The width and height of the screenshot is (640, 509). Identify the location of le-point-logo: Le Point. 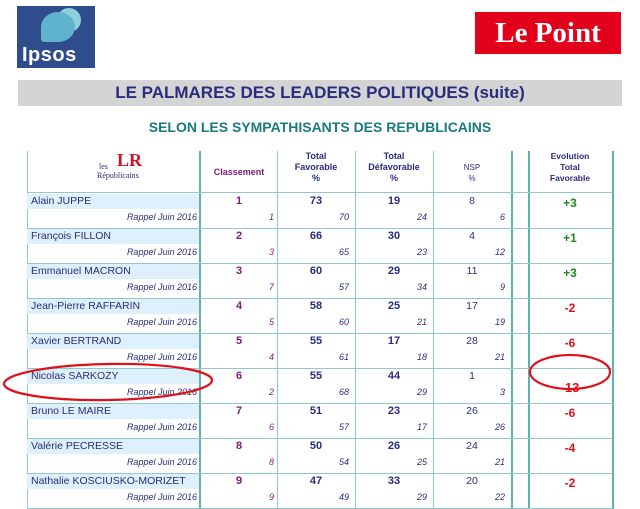
(548, 33).